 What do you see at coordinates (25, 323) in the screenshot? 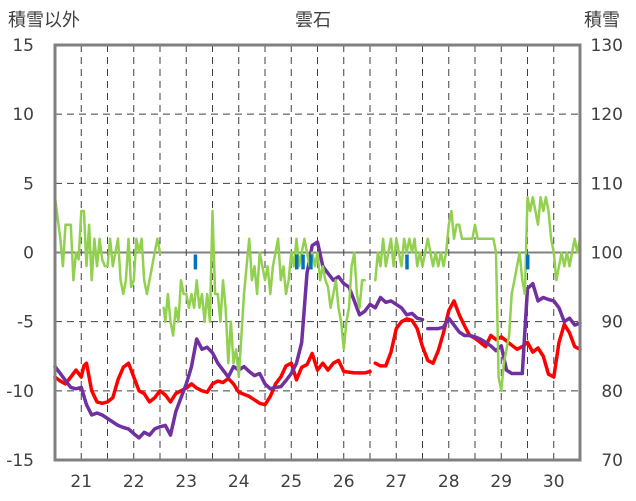
I see `left-tick-label: -5` at bounding box center [25, 323].